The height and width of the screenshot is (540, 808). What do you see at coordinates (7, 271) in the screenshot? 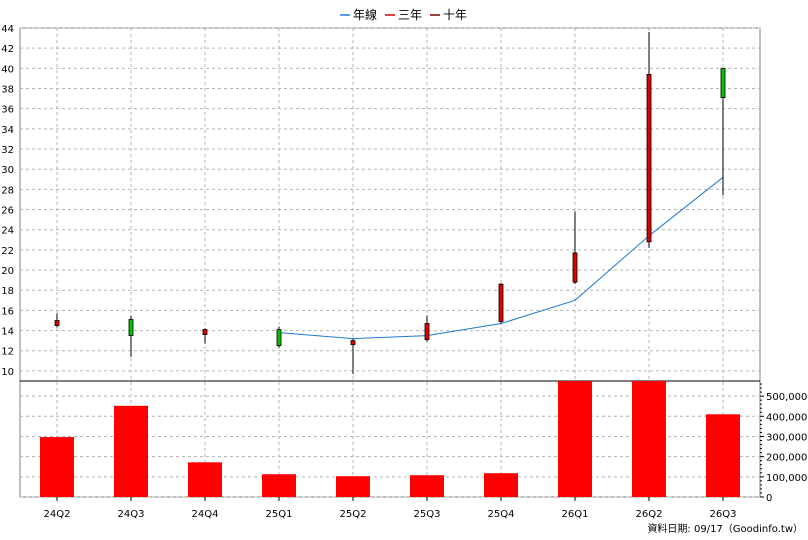
I see `price-tick-label: 20` at bounding box center [7, 271].